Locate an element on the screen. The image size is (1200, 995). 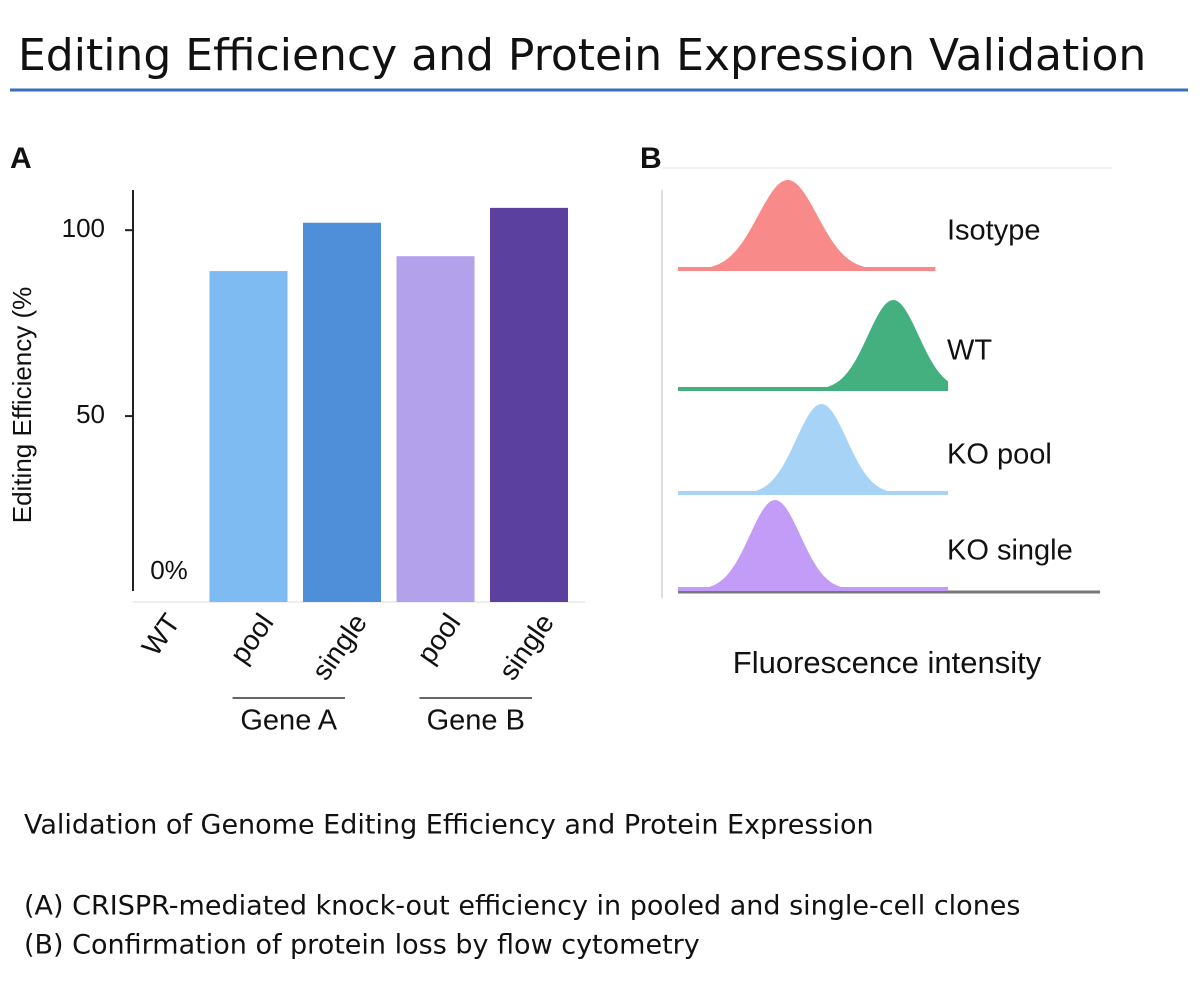
group-label: Gene A is located at coordinates (288, 721).